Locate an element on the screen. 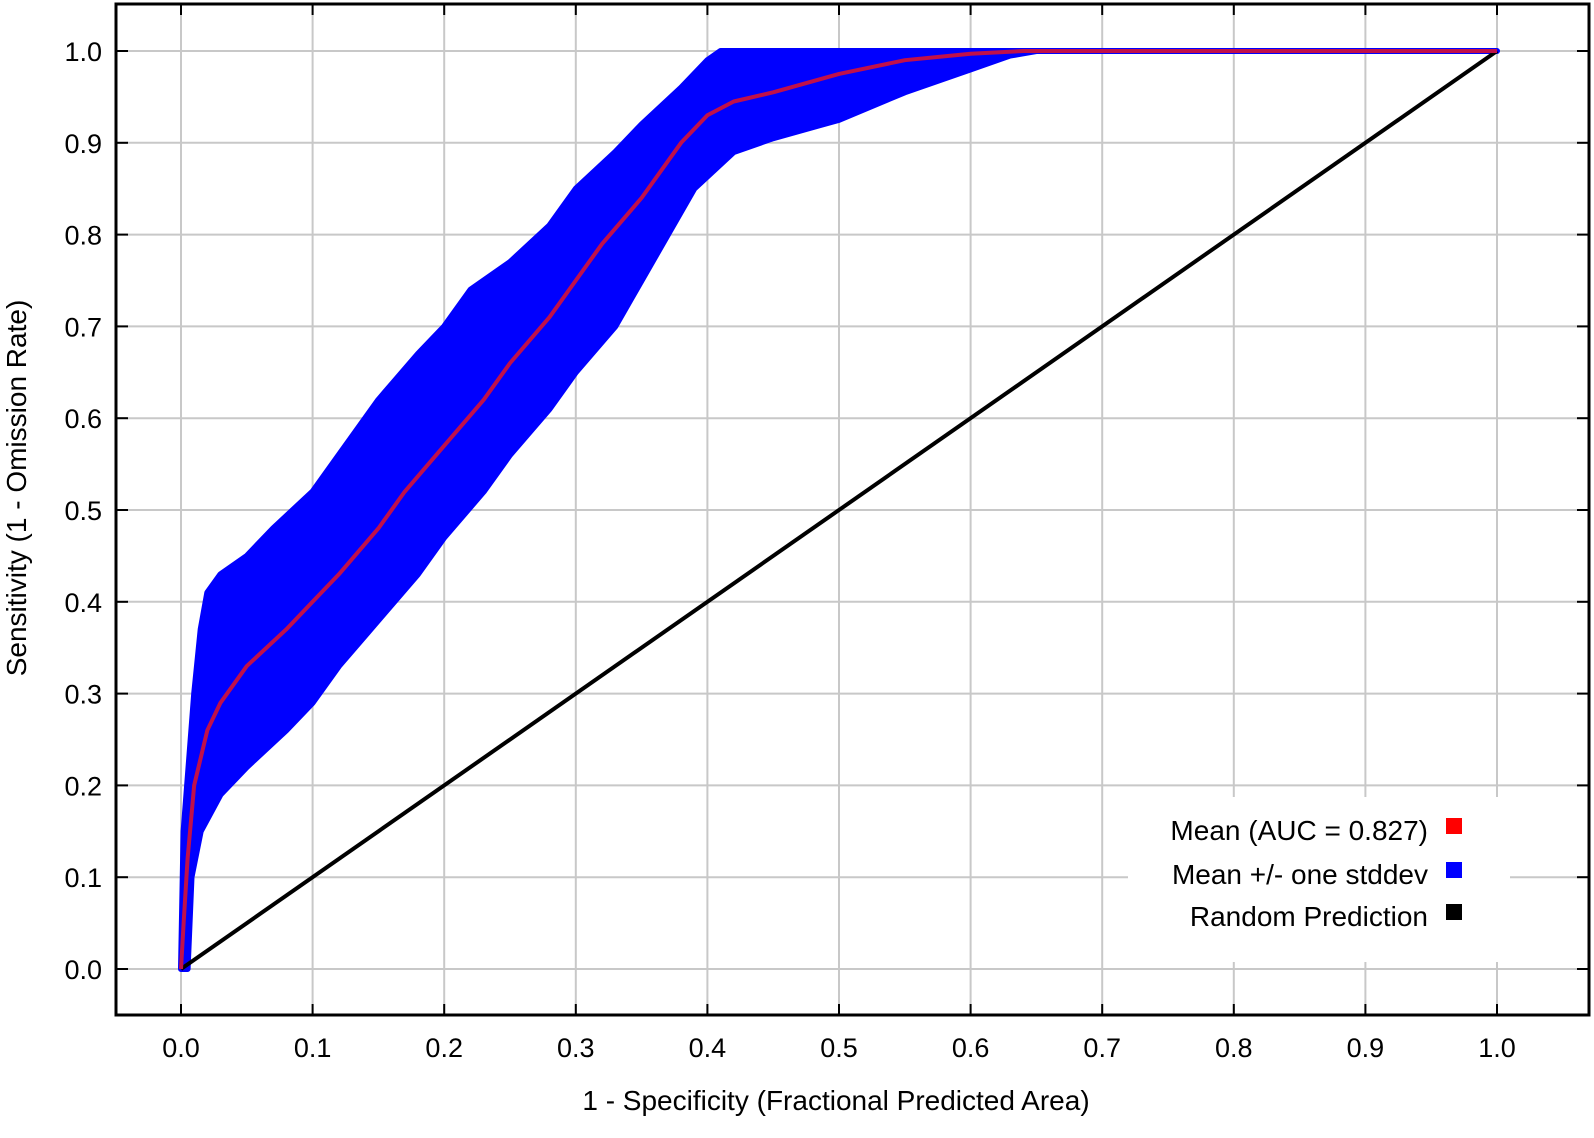 The width and height of the screenshot is (1594, 1138). x-axis-tick-labels: 0.0 0.1 0.2 0.3 0.4 0.5 0.6 0.7 0.8 0.9 1.0 is located at coordinates (839, 1048).